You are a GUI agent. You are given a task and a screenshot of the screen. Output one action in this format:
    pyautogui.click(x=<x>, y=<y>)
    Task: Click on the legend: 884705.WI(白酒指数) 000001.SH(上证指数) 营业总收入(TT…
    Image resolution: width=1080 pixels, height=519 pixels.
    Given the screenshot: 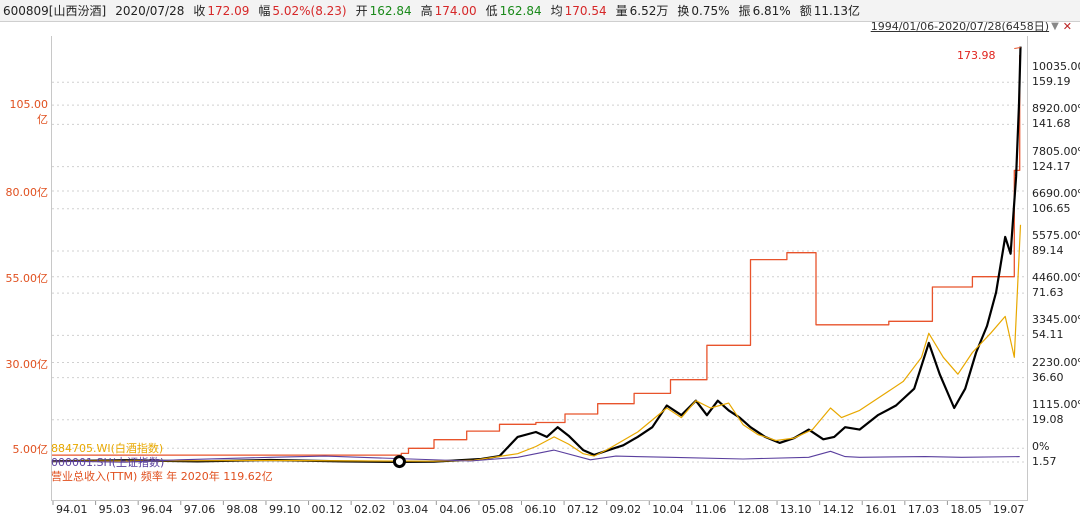 What is the action you would take?
    pyautogui.click(x=162, y=463)
    